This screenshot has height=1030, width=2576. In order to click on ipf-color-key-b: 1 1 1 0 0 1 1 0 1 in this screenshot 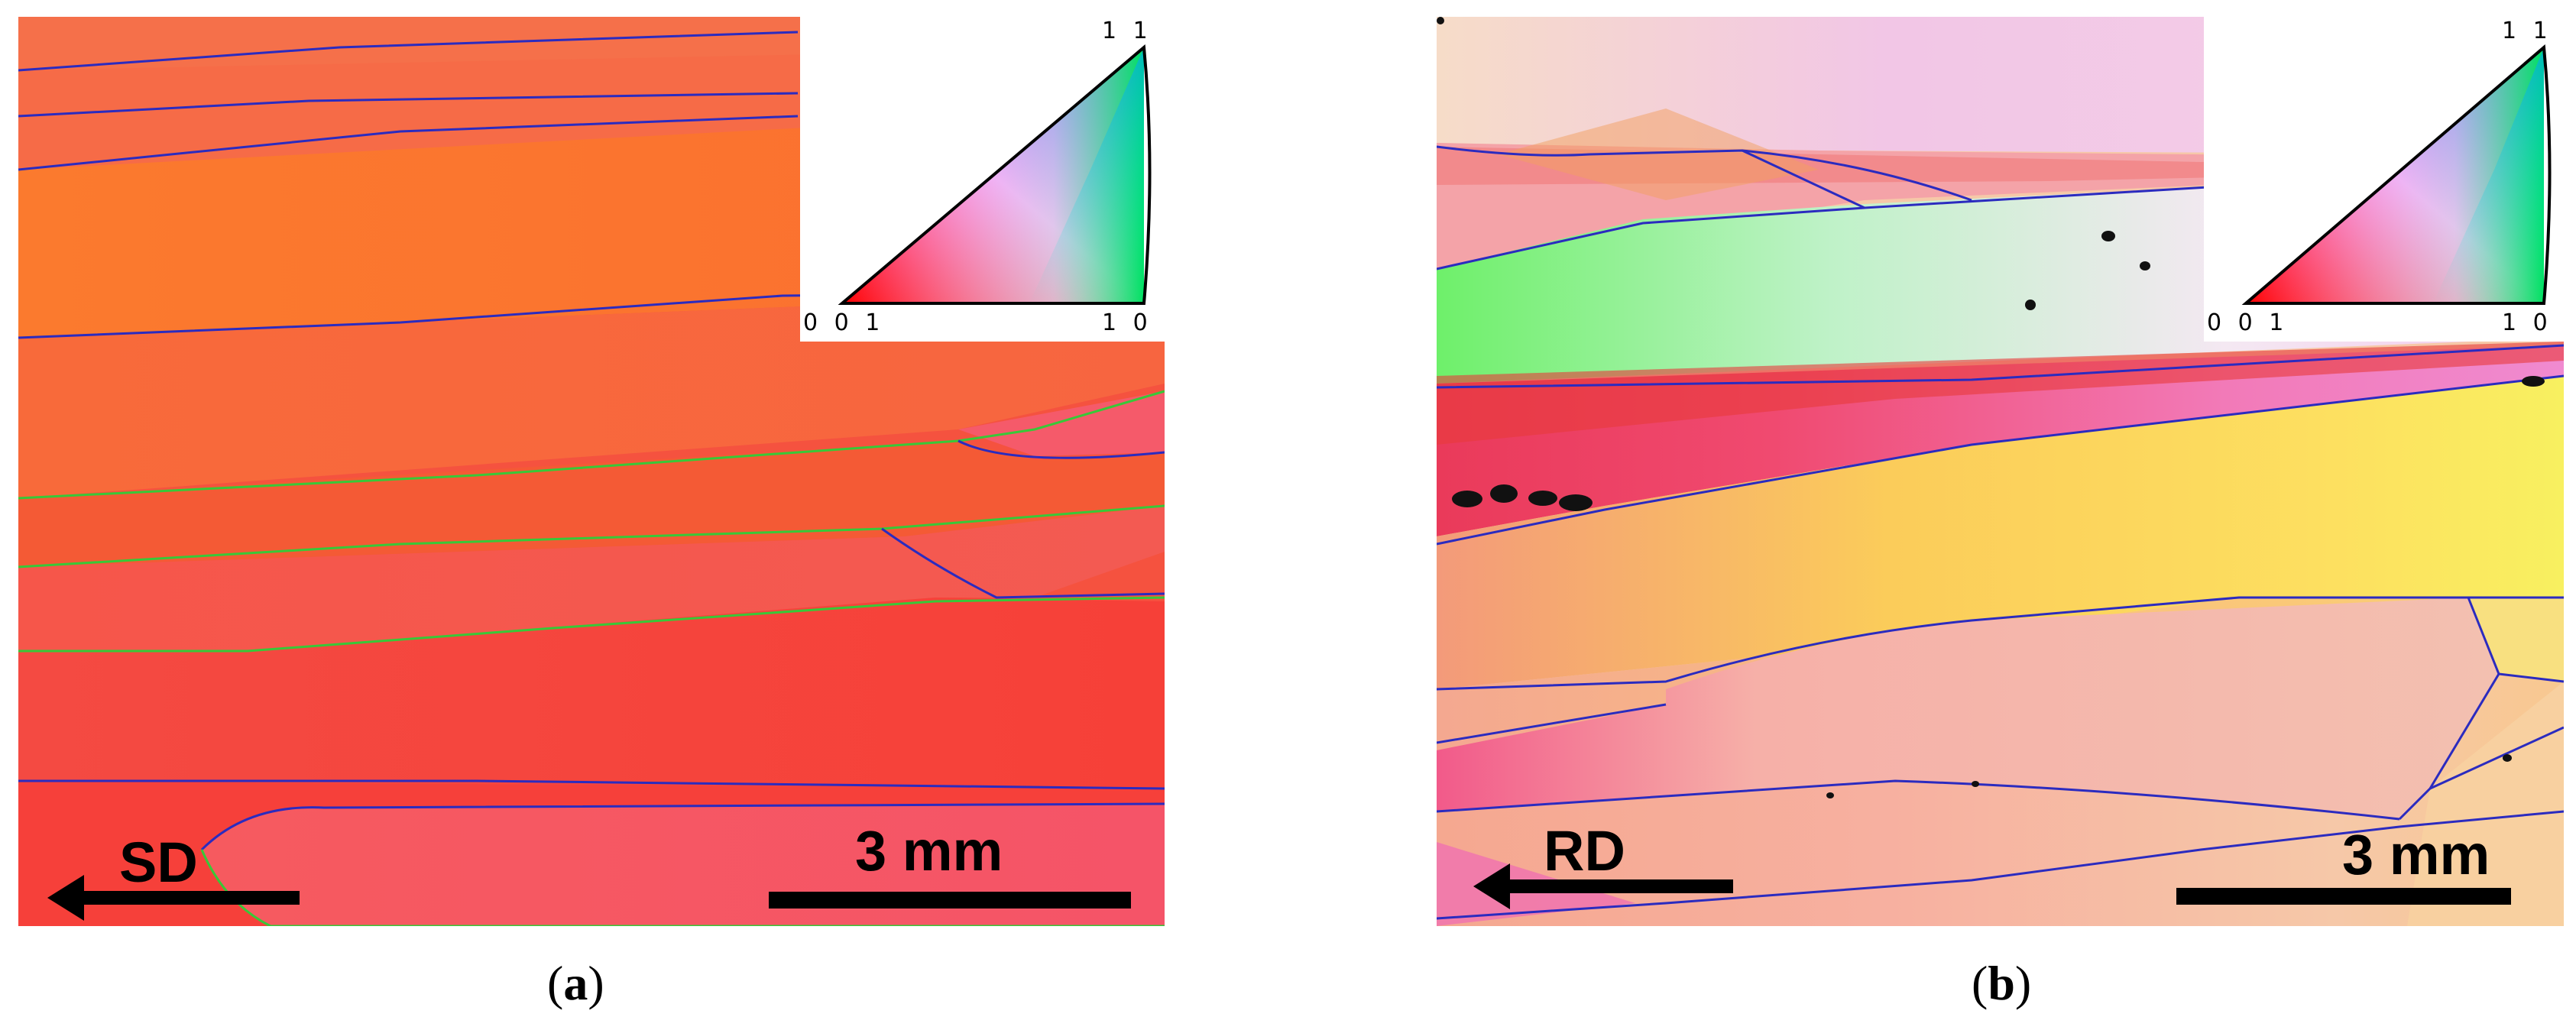, I will do `click(2384, 179)`.